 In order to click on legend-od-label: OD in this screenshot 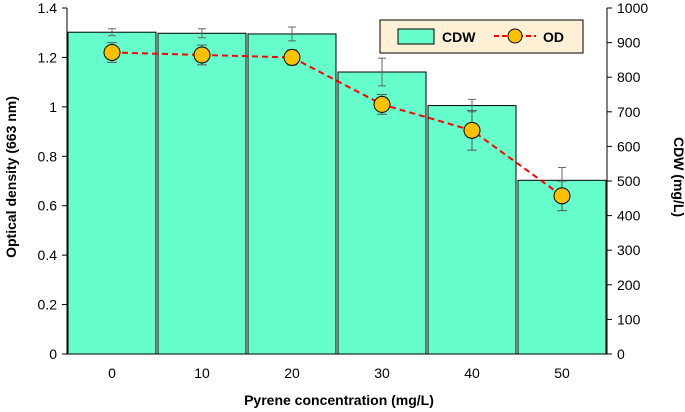, I will do `click(553, 37)`.